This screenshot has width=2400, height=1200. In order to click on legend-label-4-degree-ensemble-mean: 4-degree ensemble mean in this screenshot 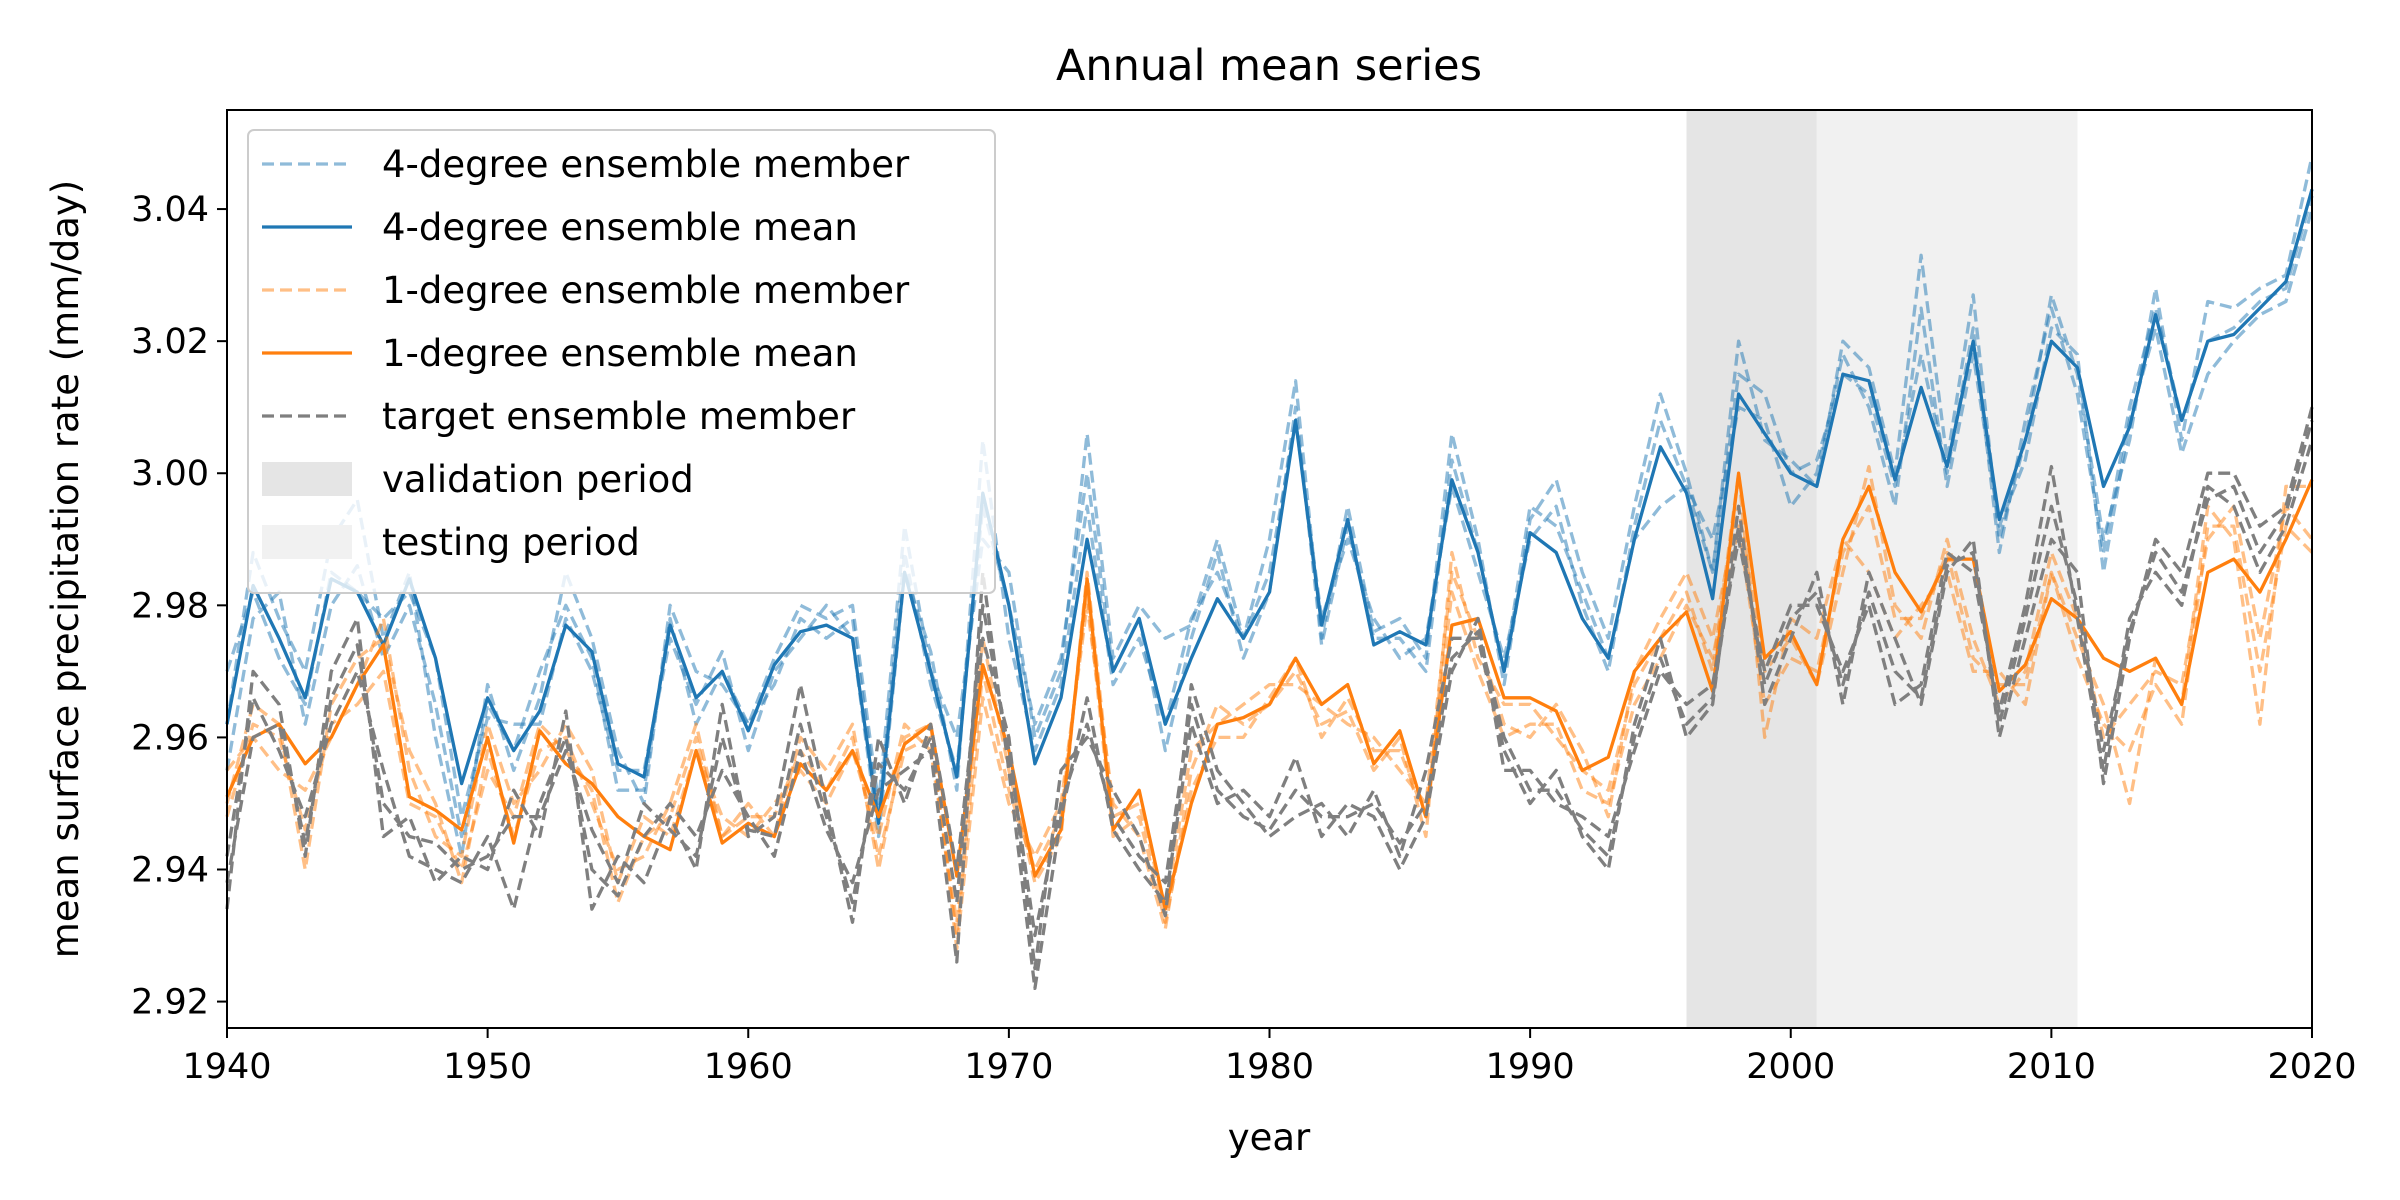, I will do `click(620, 227)`.